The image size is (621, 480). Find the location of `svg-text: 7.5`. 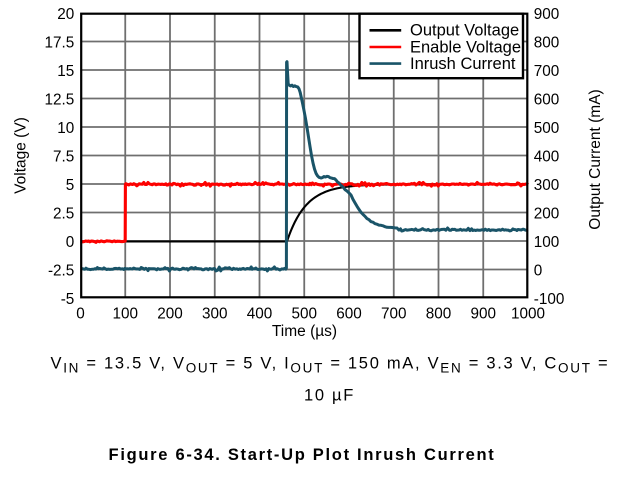

svg-text: 7.5 is located at coordinates (63, 157).